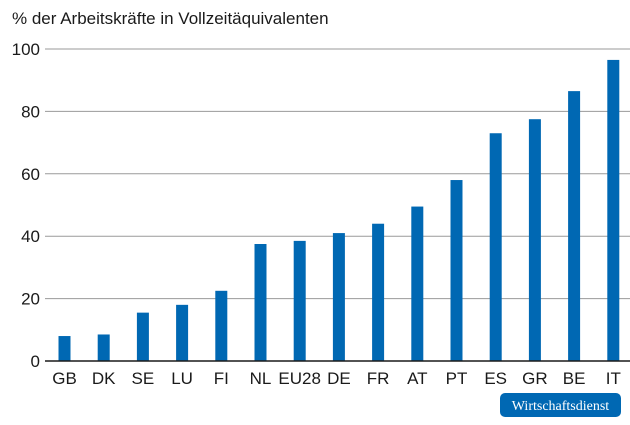 Image resolution: width=630 pixels, height=425 pixels. What do you see at coordinates (30, 111) in the screenshot?
I see `y-tick-label-80: 80` at bounding box center [30, 111].